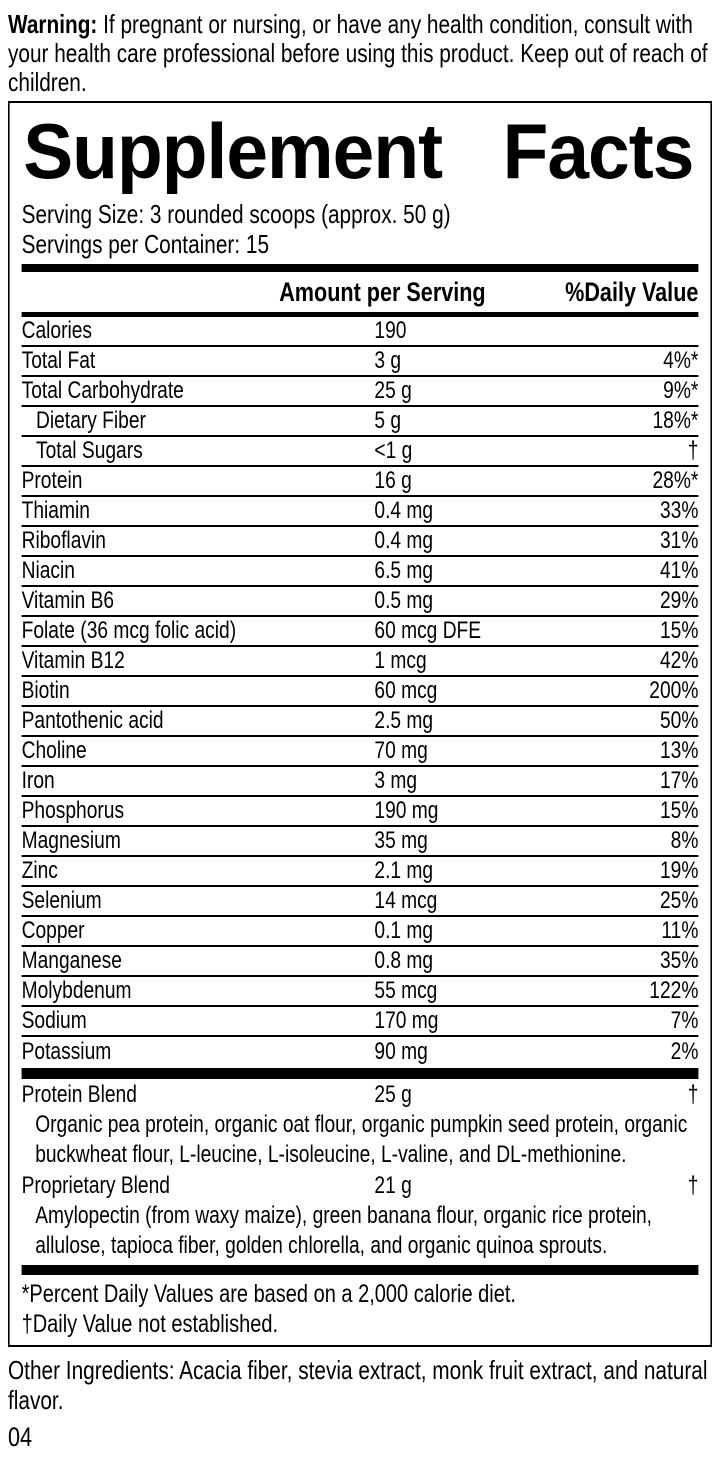 The height and width of the screenshot is (1474, 720). Describe the element at coordinates (684, 1051) in the screenshot. I see `nutrient-dv: 2%` at that location.